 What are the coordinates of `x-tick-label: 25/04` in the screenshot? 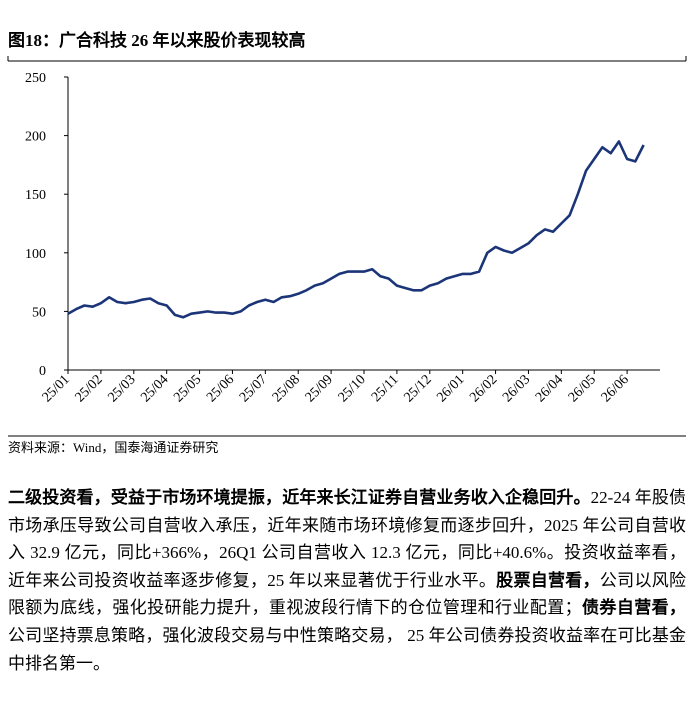 It's located at (154, 388).